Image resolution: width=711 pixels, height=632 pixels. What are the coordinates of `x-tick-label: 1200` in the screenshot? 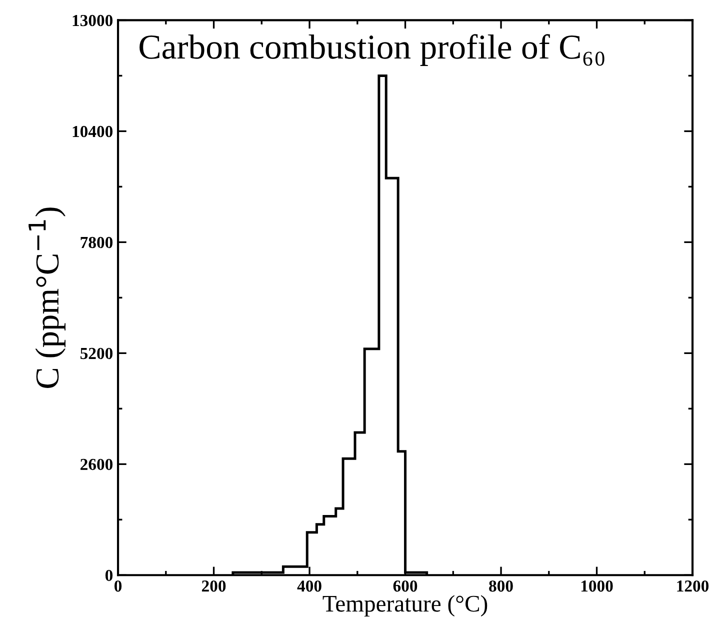 It's located at (693, 586).